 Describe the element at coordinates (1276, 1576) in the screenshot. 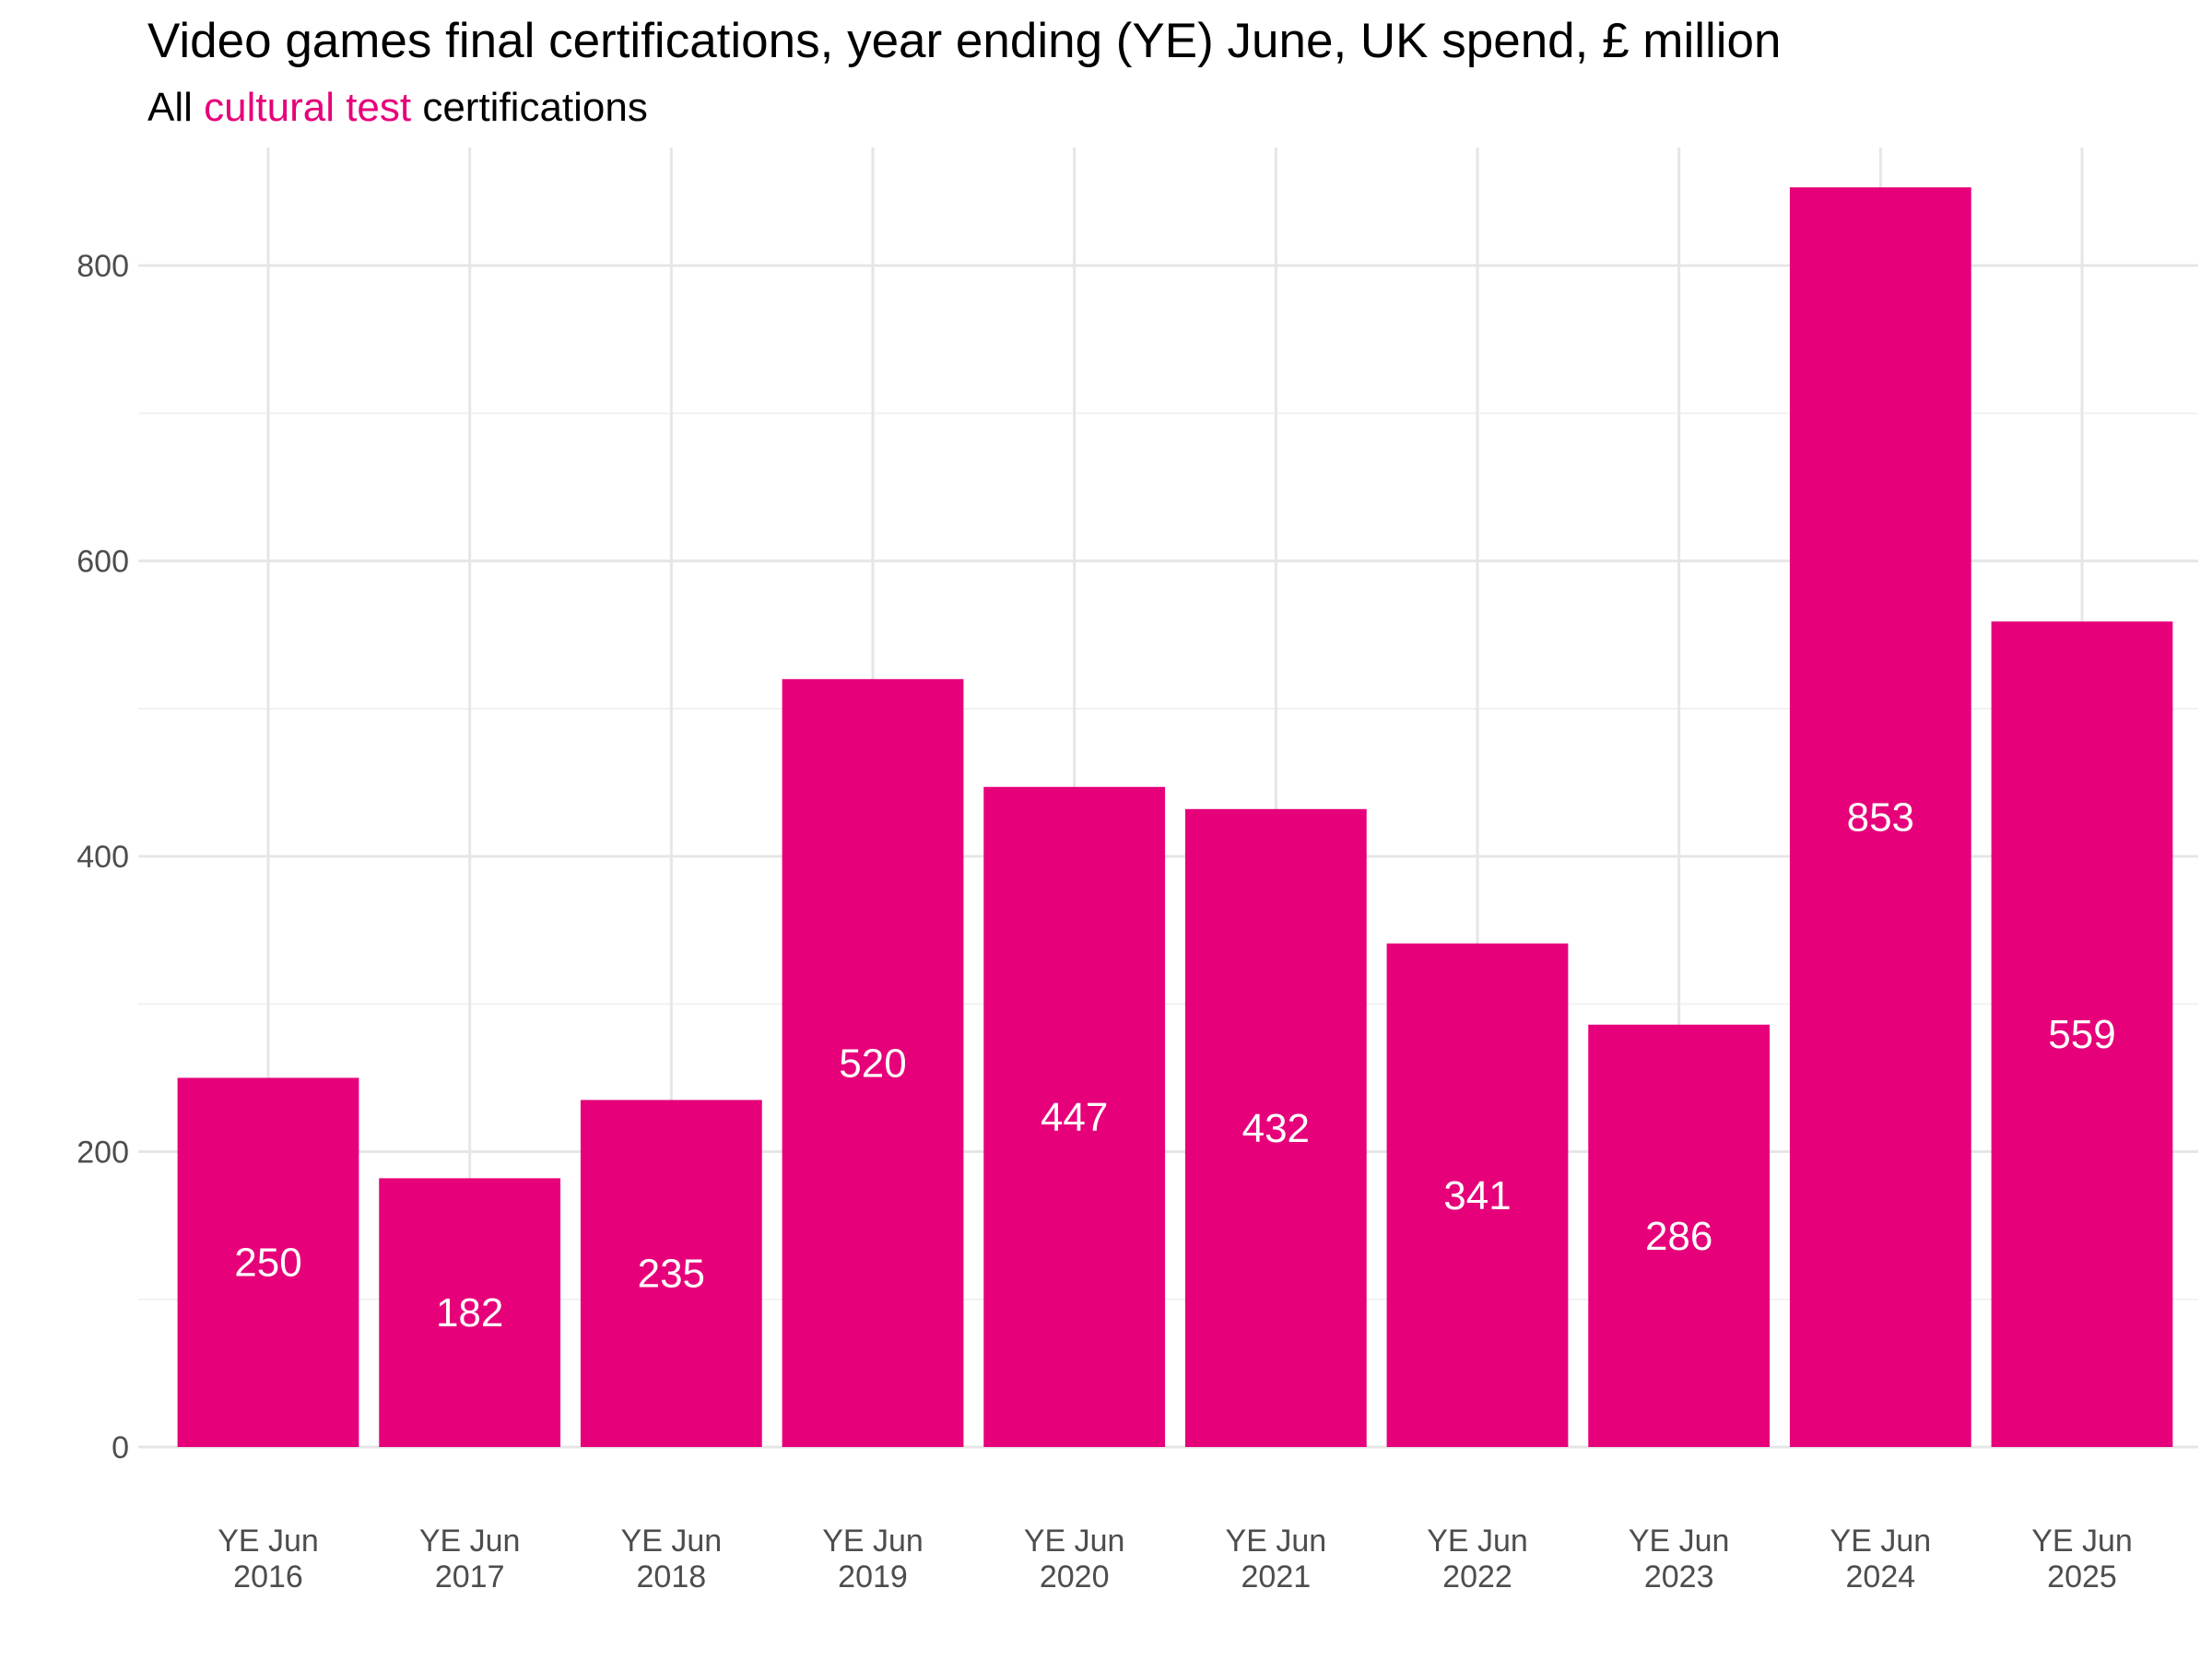

I see `x-tick-label-line: 2021` at that location.